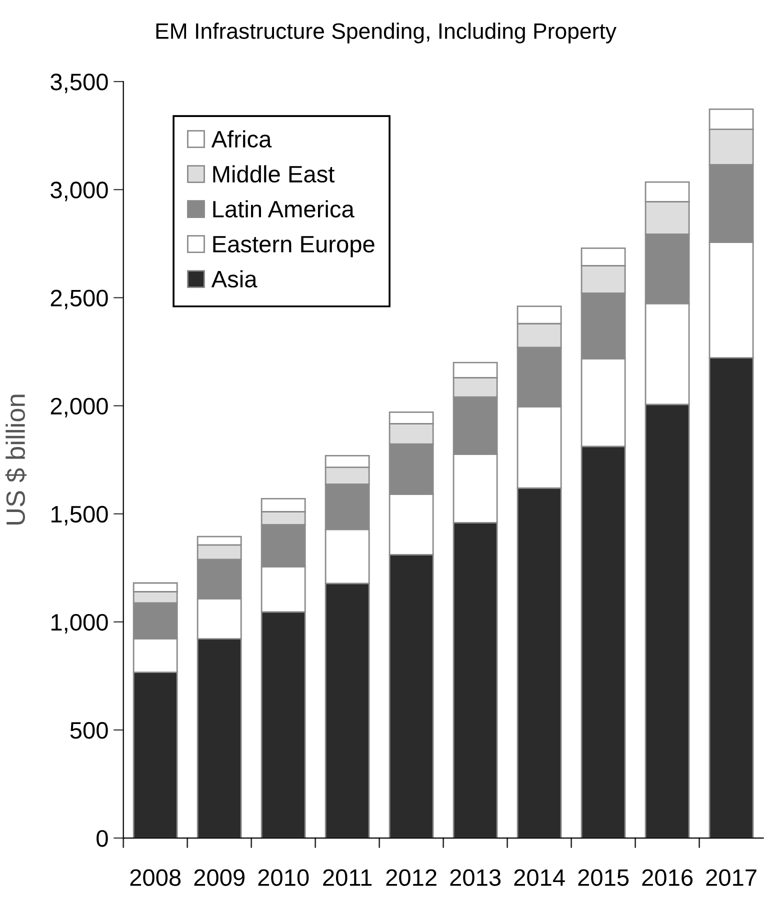  I want to click on legend-label: Asia, so click(234, 279).